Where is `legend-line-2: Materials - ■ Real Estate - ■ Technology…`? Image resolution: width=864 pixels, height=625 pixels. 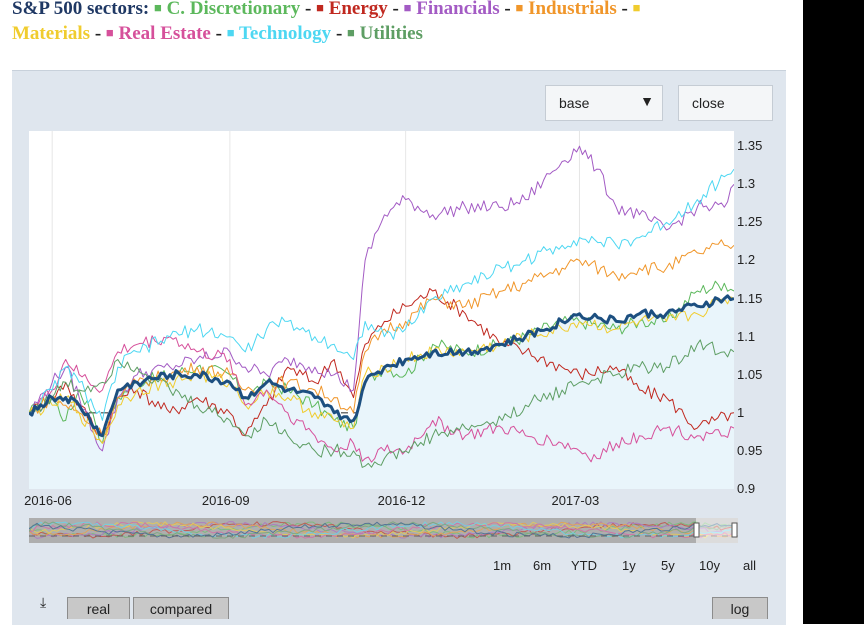 legend-line-2: Materials - ■ Real Estate - ■ Technology… is located at coordinates (217, 34).